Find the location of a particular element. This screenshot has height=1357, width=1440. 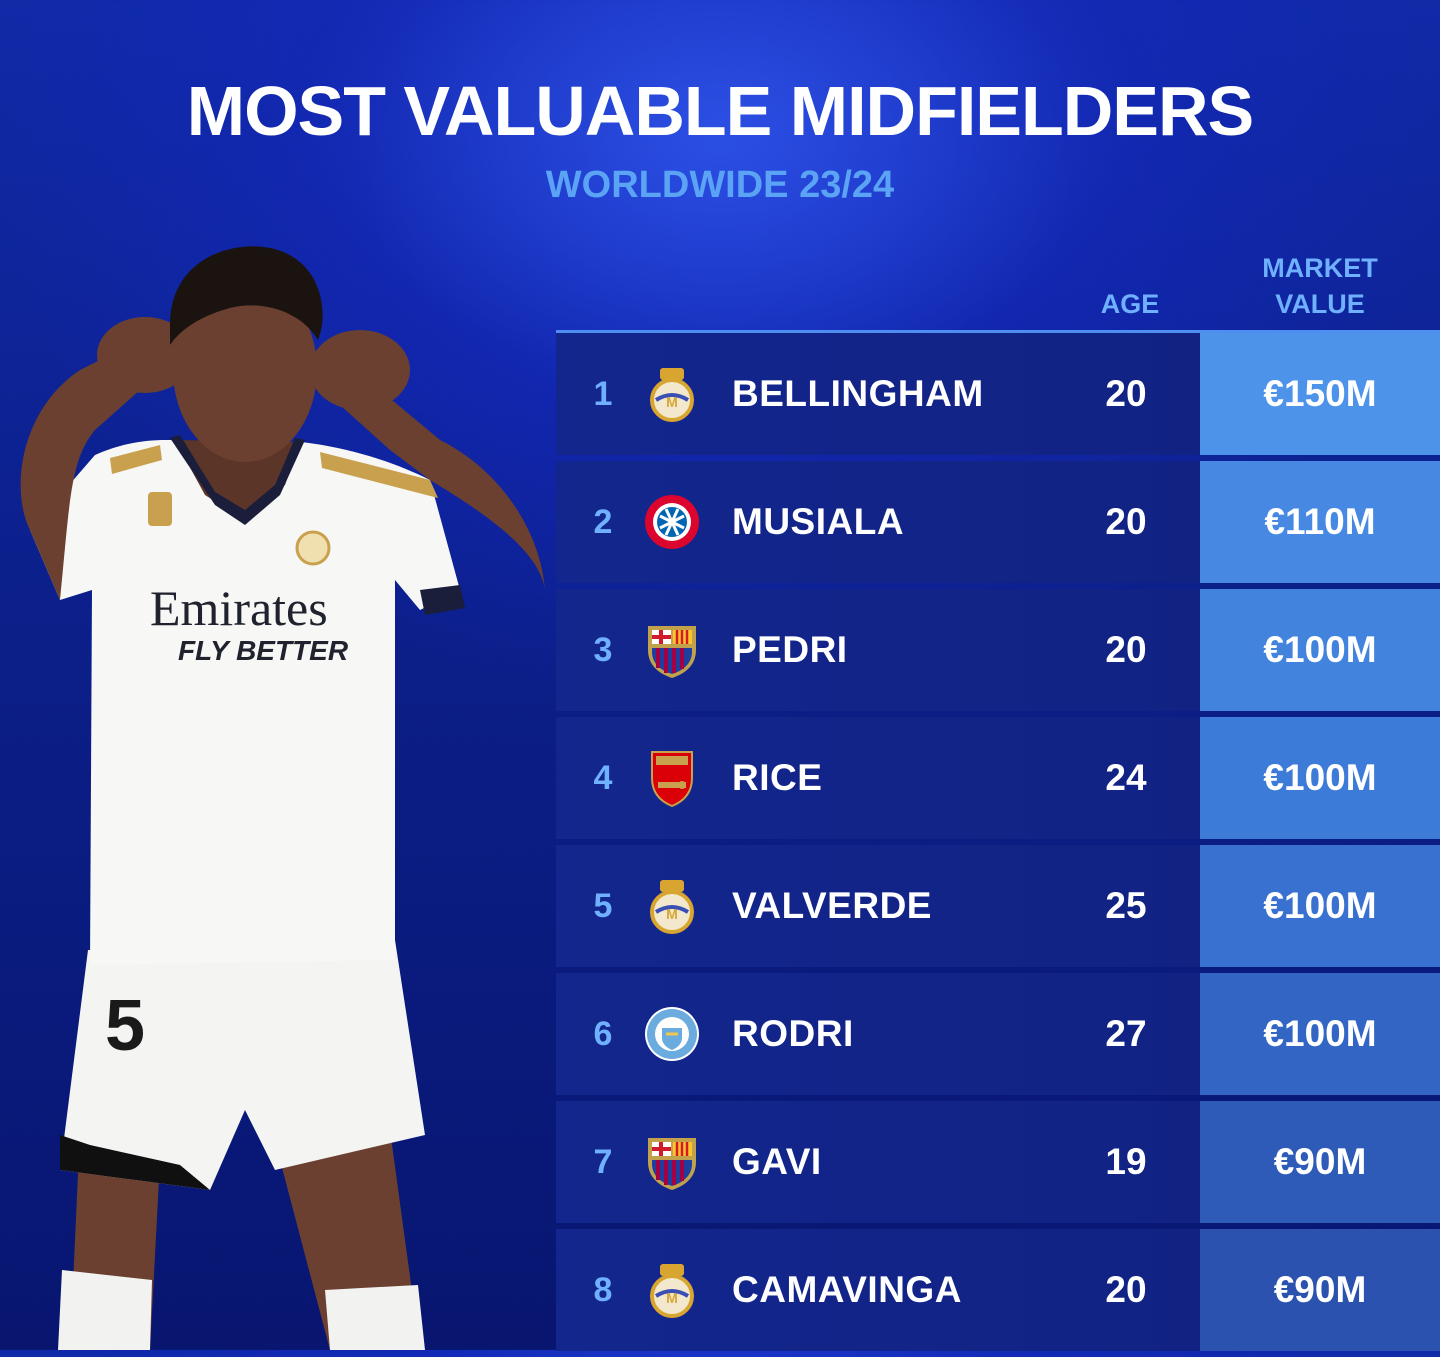

shorts-number: 5 is located at coordinates (125, 1026).